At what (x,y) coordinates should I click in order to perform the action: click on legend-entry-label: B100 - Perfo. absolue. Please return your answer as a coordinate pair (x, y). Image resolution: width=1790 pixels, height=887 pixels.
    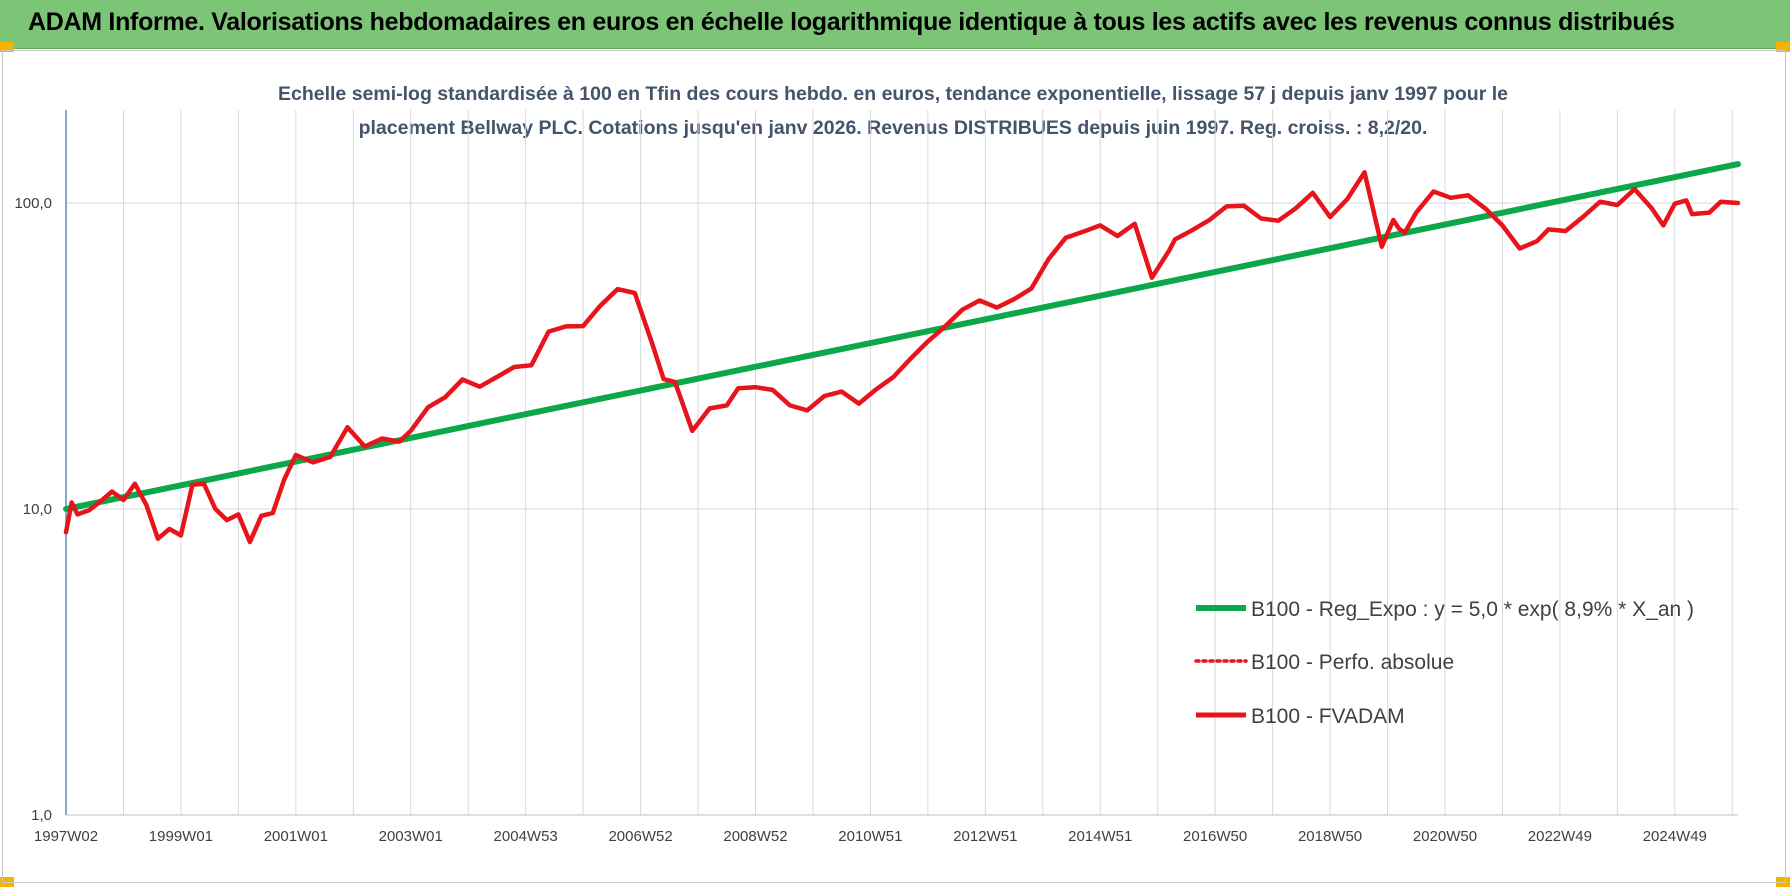
    Looking at the image, I should click on (1352, 662).